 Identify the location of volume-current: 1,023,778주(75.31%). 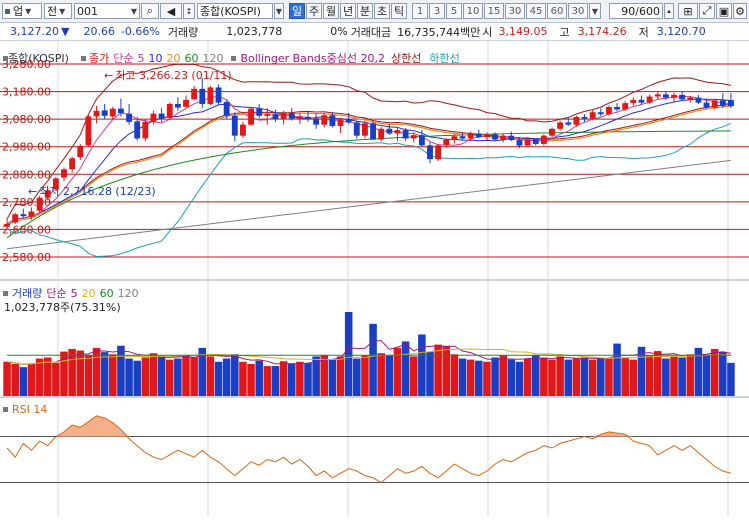
(64, 307).